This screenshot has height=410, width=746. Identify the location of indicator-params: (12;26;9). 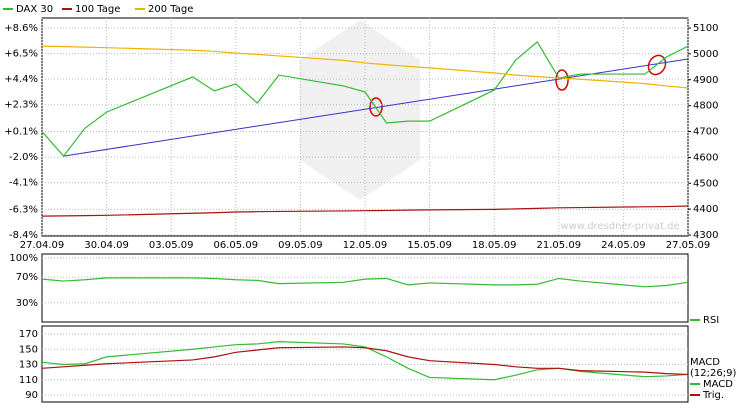
(713, 373).